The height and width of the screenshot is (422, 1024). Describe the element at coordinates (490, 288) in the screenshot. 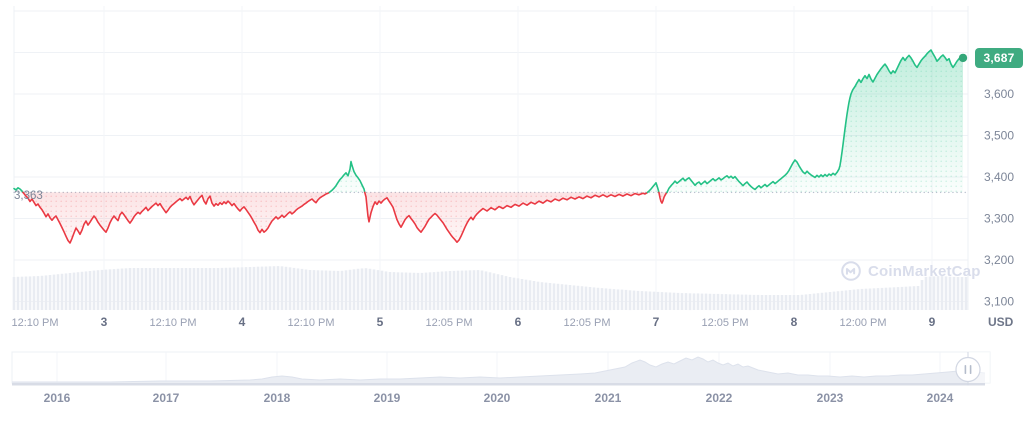

I see `volume-bars` at that location.